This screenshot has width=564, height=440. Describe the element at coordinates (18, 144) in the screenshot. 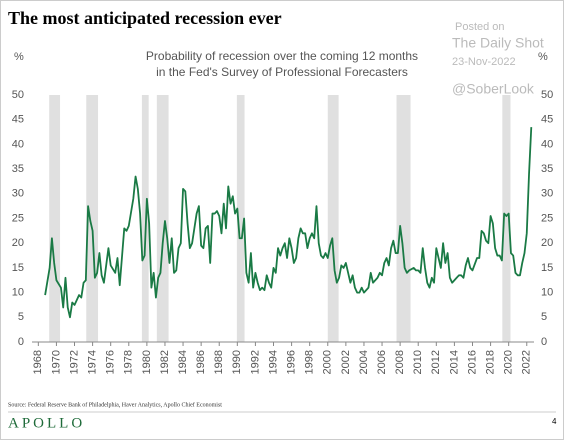

I see `y-tick-label: 40` at that location.